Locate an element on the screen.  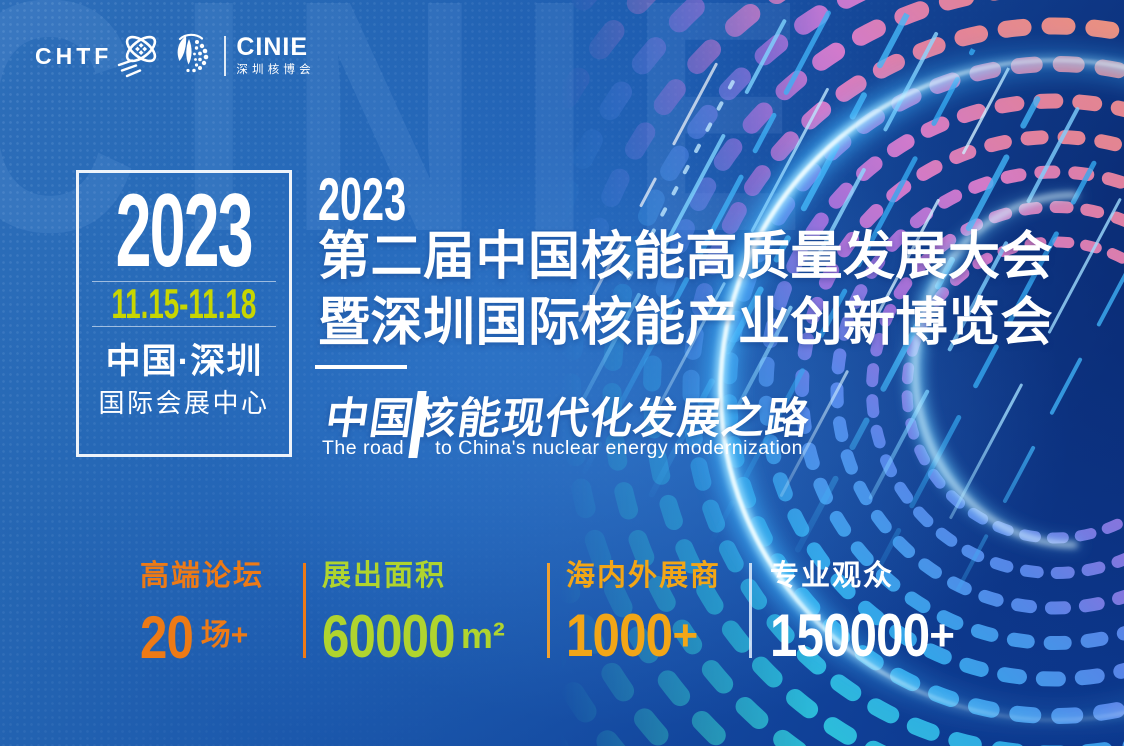
date-box-range: 11.15-11.18 is located at coordinates (184, 303).